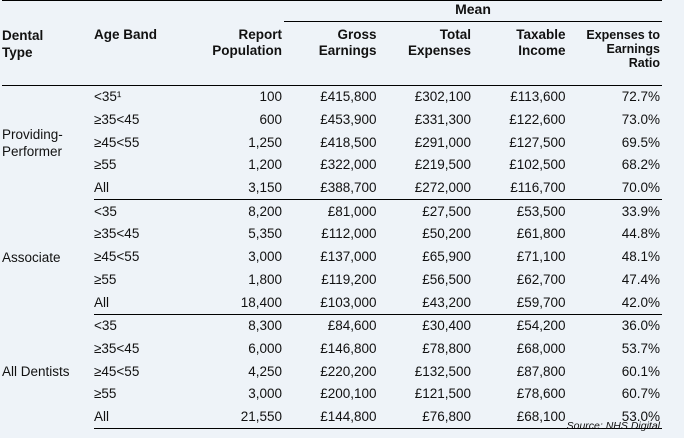 This screenshot has height=438, width=684. I want to click on report-population-cell: 5,350, so click(265, 234).